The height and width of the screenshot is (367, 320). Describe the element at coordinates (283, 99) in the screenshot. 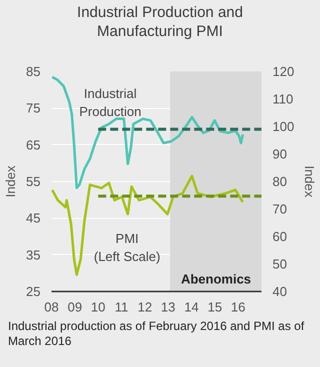

I see `y2-tick-label: 110` at that location.